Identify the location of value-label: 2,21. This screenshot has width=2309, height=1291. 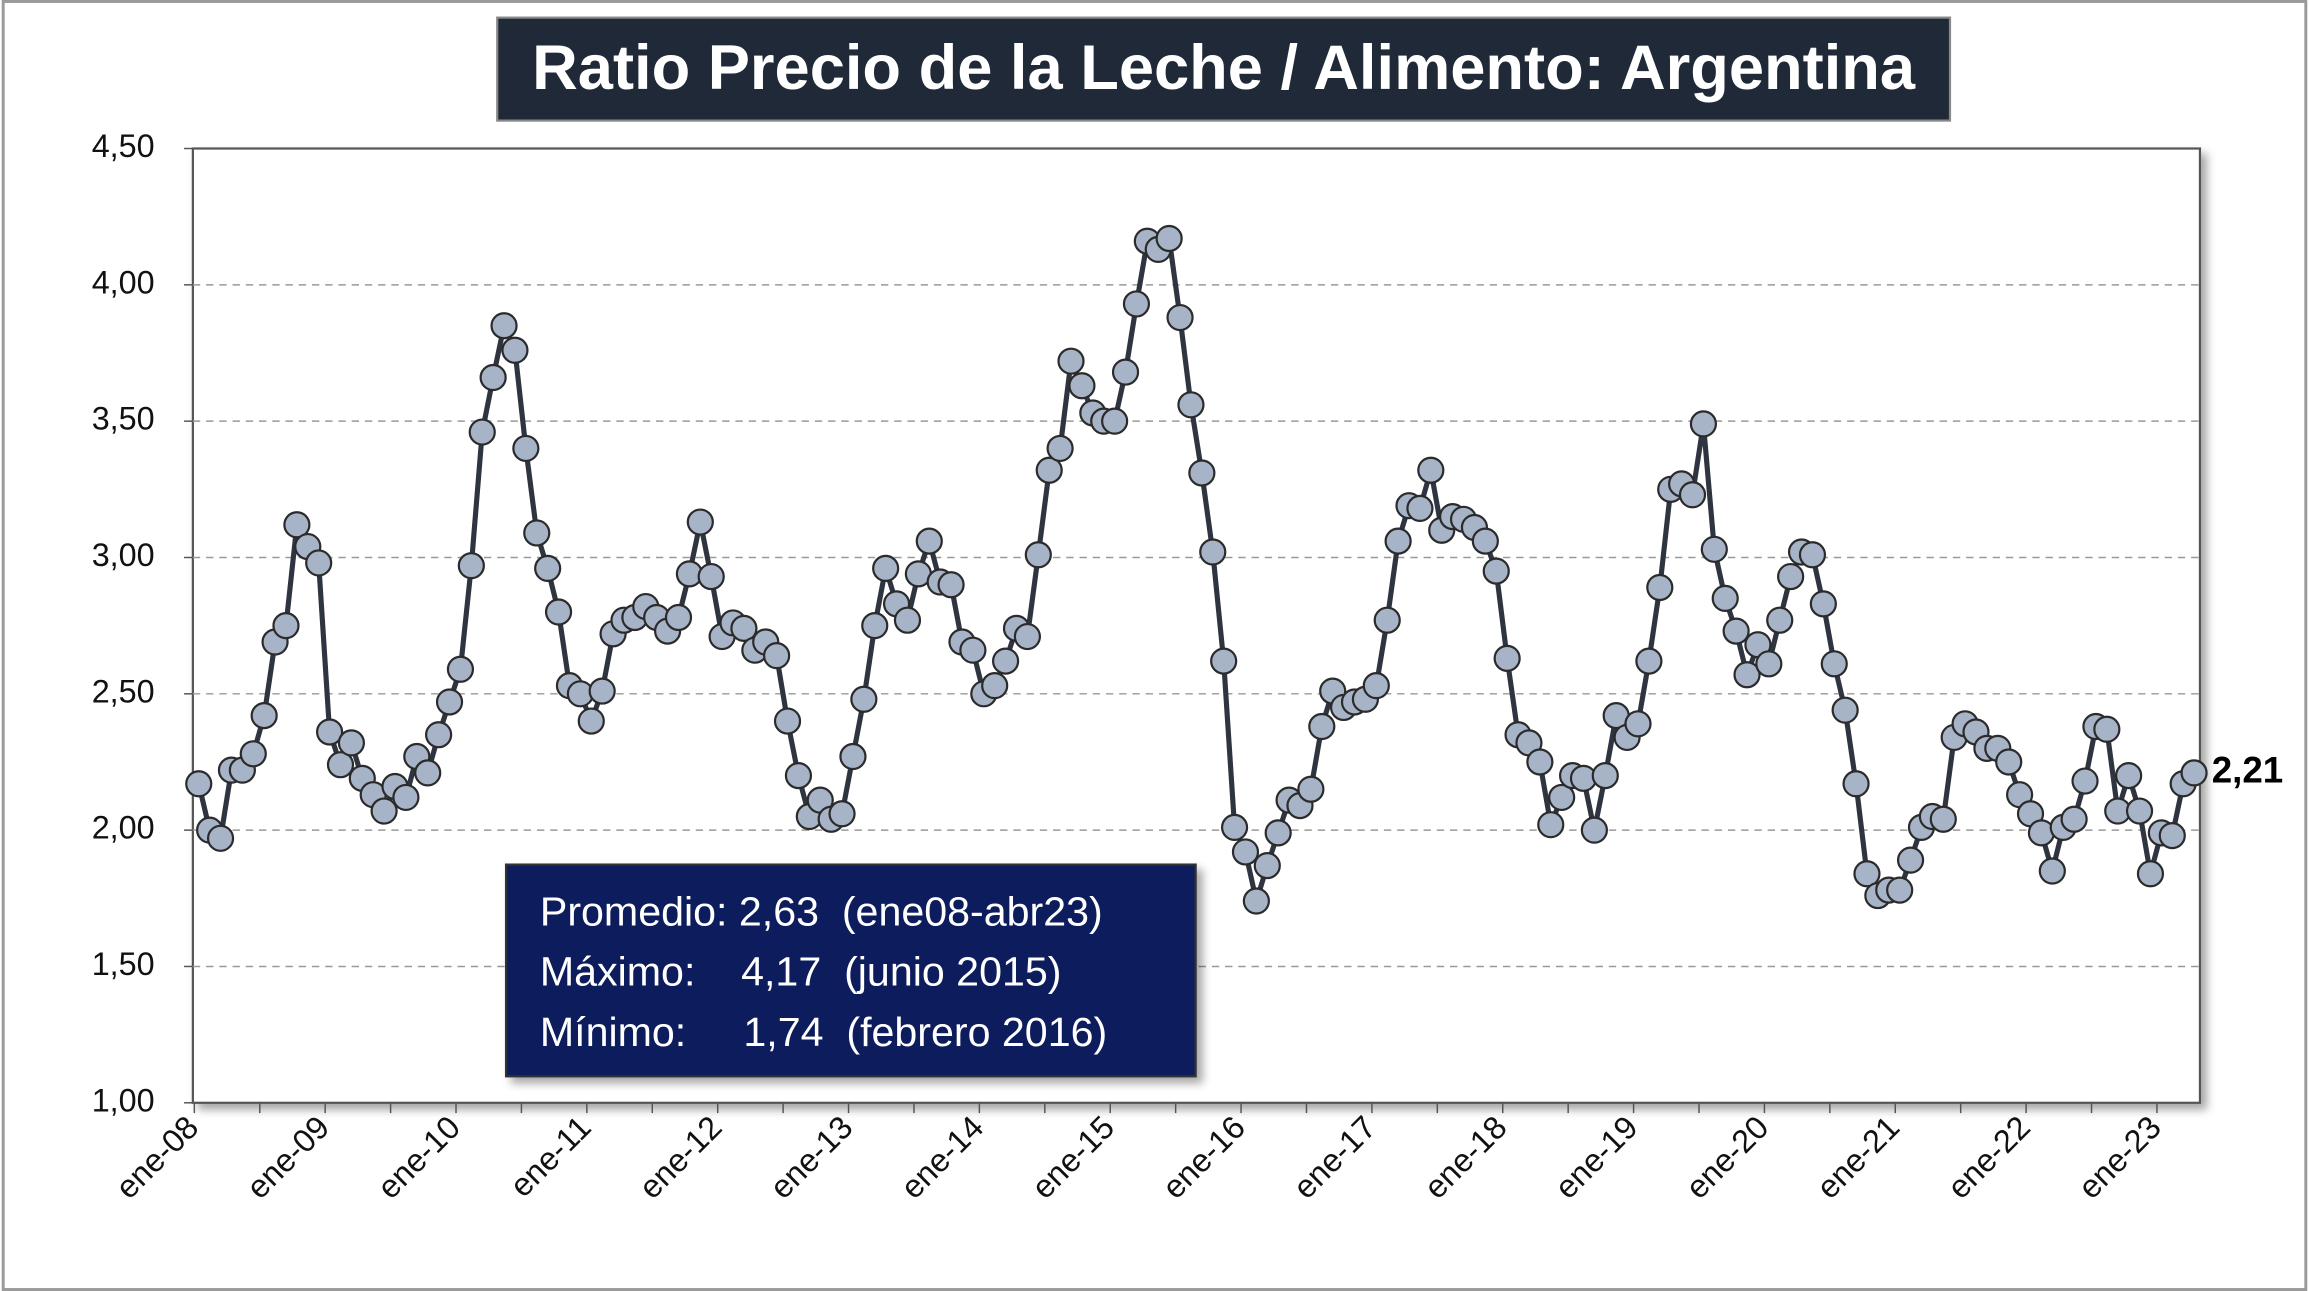
(2248, 770).